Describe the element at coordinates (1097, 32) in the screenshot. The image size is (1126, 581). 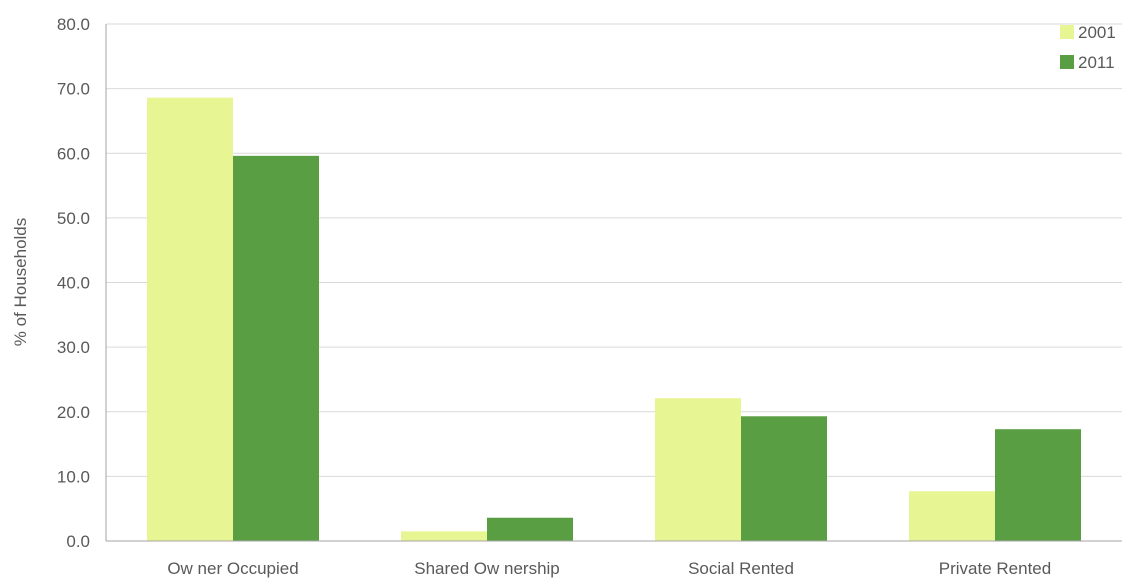
I see `legend-label: 2001` at that location.